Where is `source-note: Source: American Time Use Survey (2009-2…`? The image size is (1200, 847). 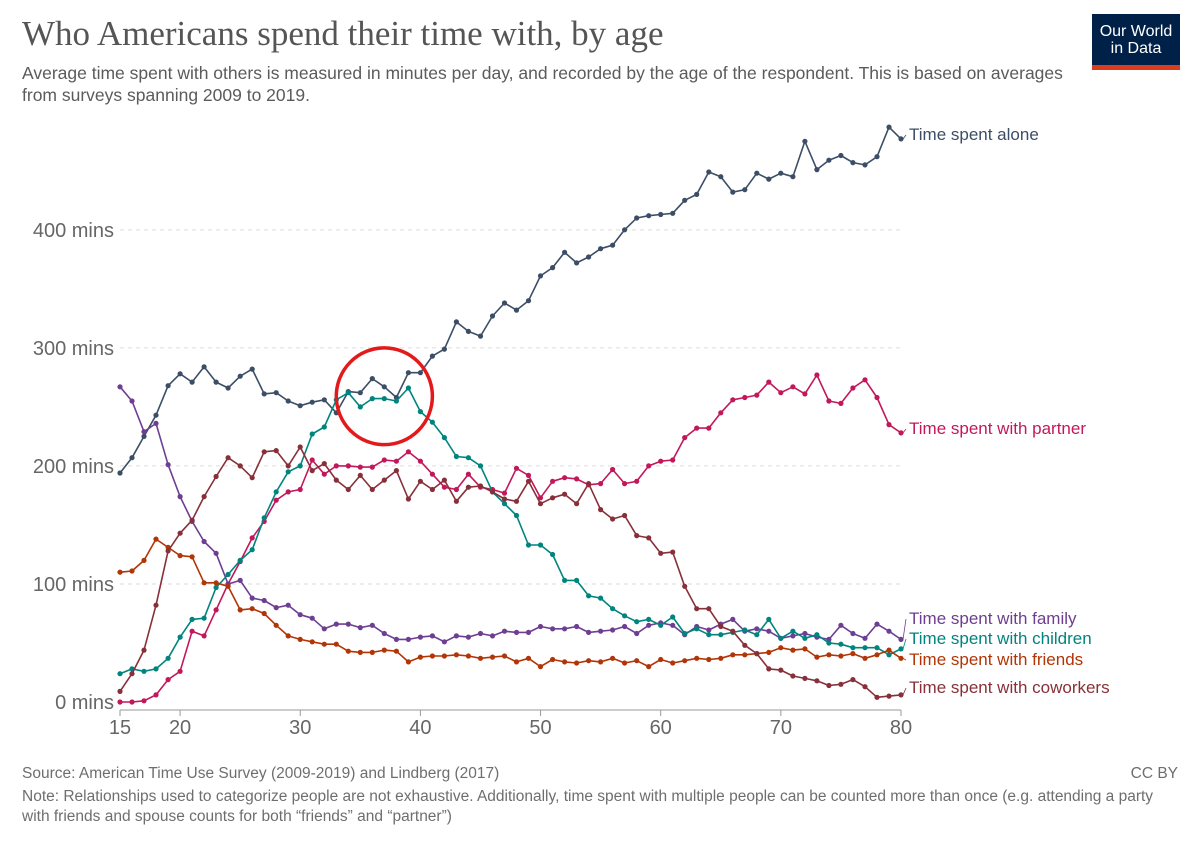
source-note: Source: American Time Use Survey (2009-2… is located at coordinates (261, 773).